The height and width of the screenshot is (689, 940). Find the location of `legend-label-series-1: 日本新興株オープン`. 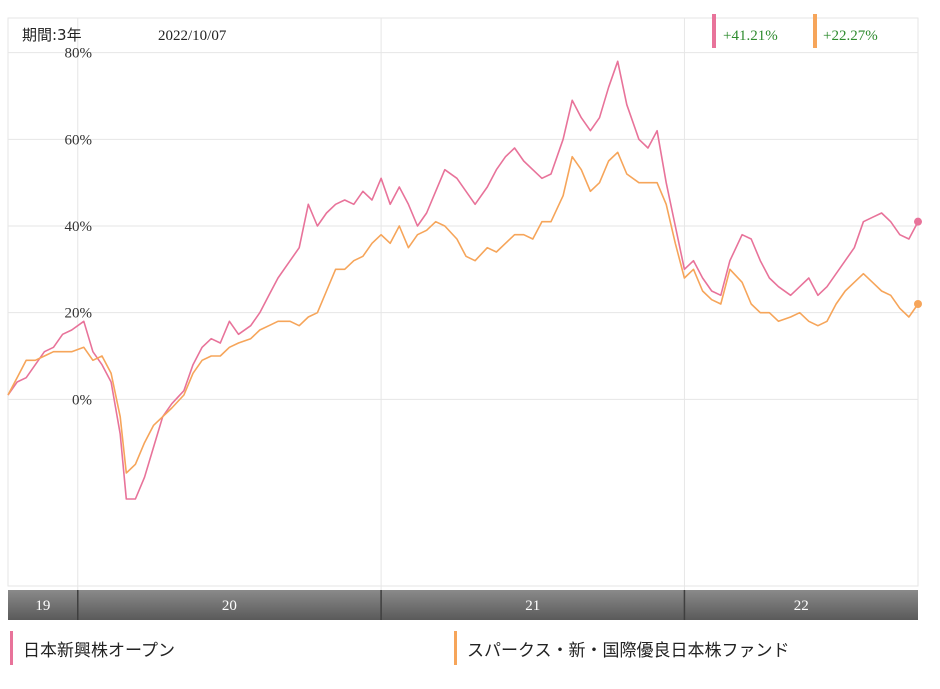

legend-label-series-1: 日本新興株オープン is located at coordinates (99, 650).